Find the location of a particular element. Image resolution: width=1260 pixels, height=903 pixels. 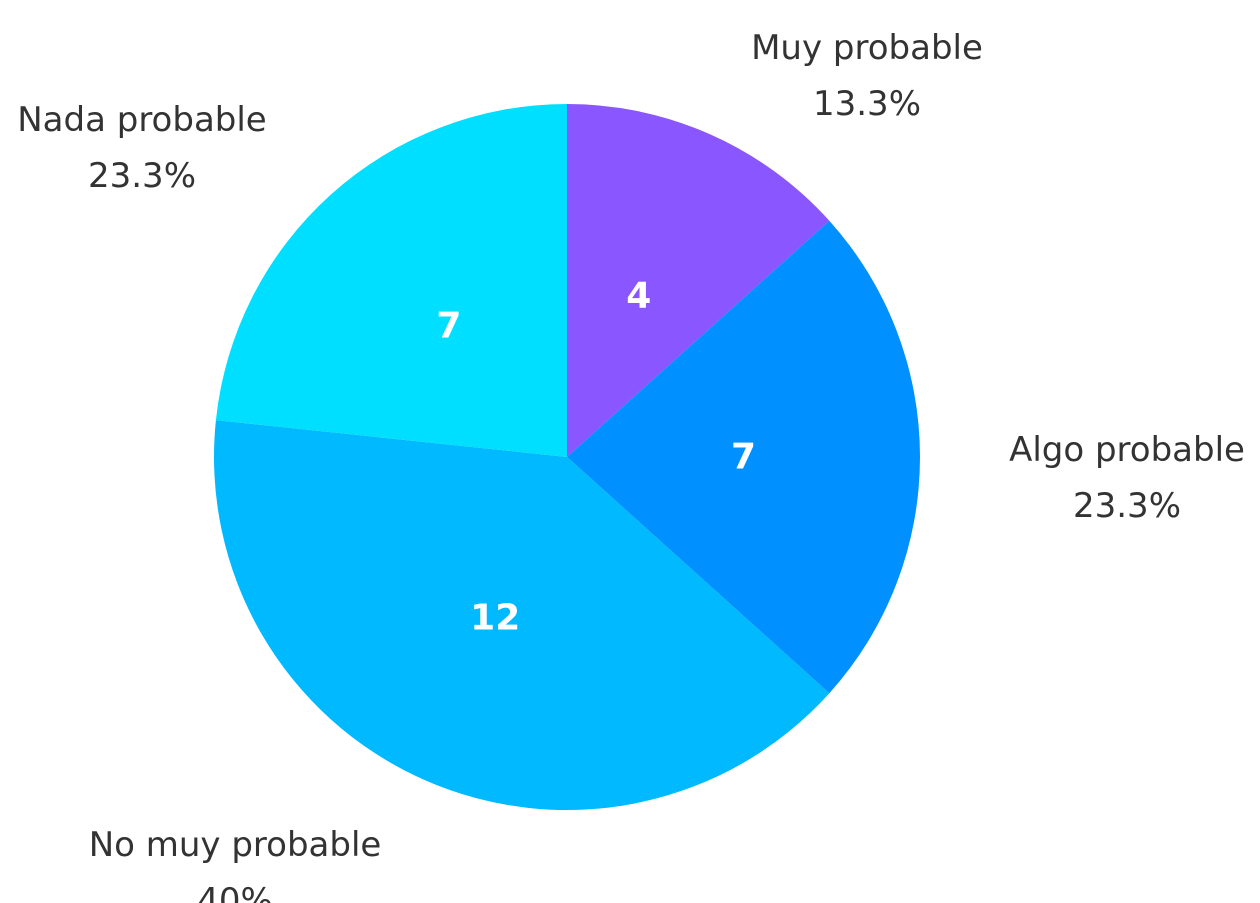

slice-percent-no-muy-probable: 40% is located at coordinates (235, 892).